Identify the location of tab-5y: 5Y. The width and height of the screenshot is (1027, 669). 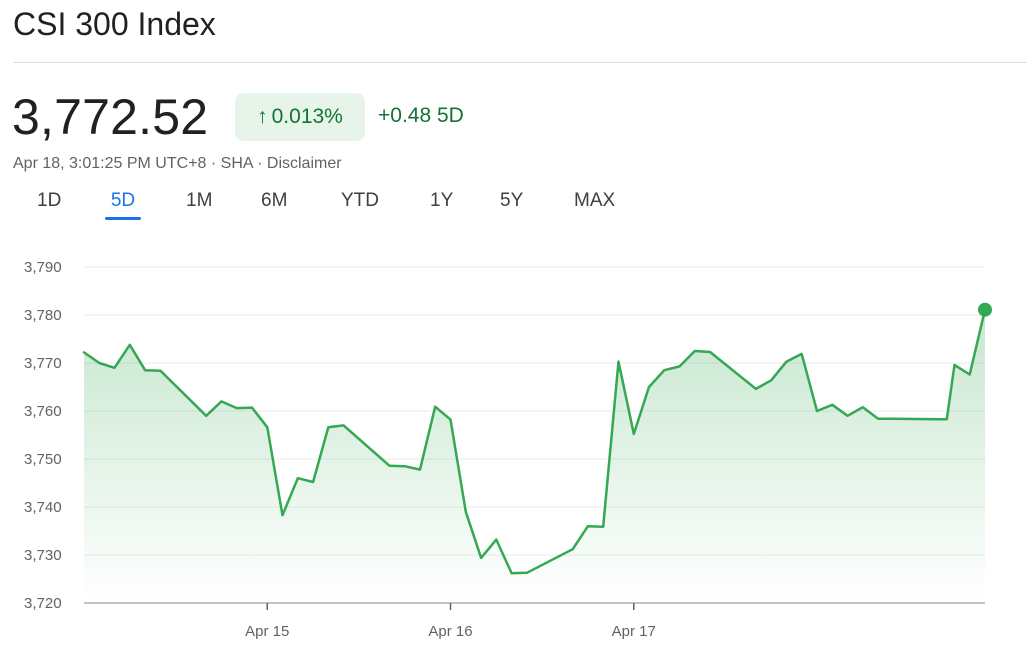
(512, 200).